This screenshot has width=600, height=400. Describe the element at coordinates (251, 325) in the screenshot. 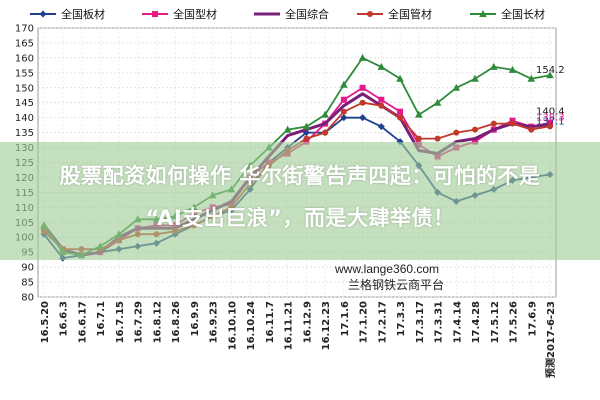

I see `x-tick-label: 16.10.24` at that location.